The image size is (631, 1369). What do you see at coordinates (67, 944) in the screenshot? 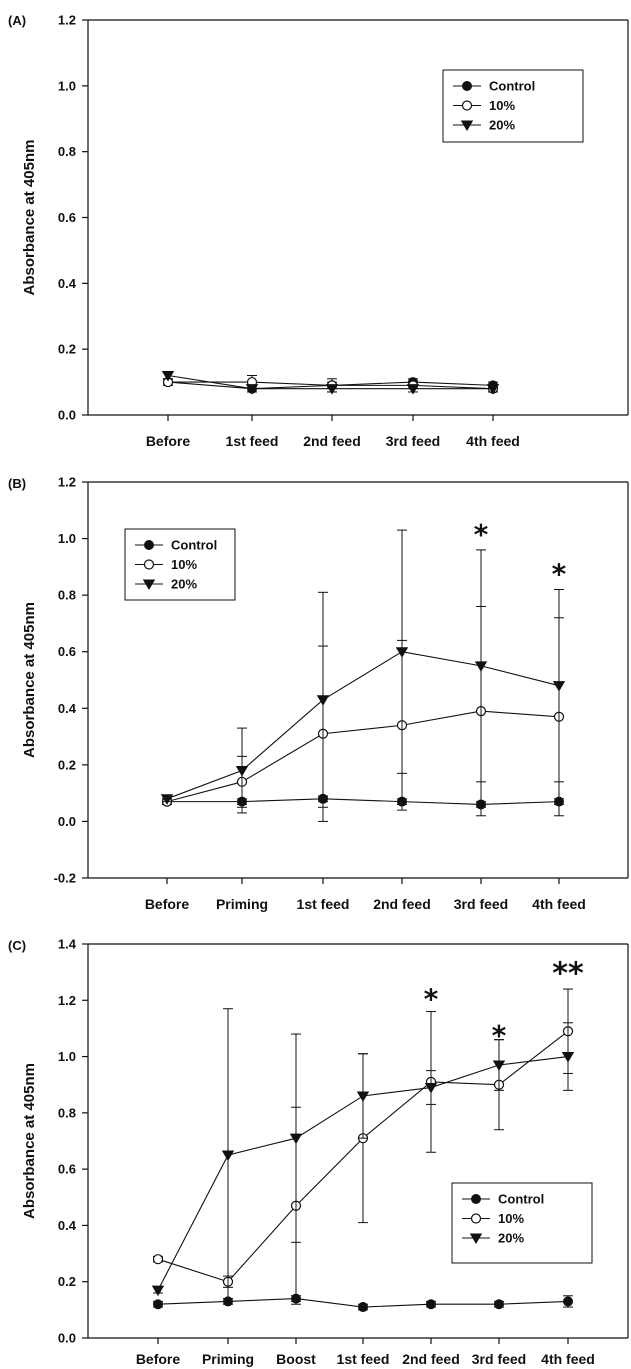
I see `y-tick-label: 1.4` at bounding box center [67, 944].